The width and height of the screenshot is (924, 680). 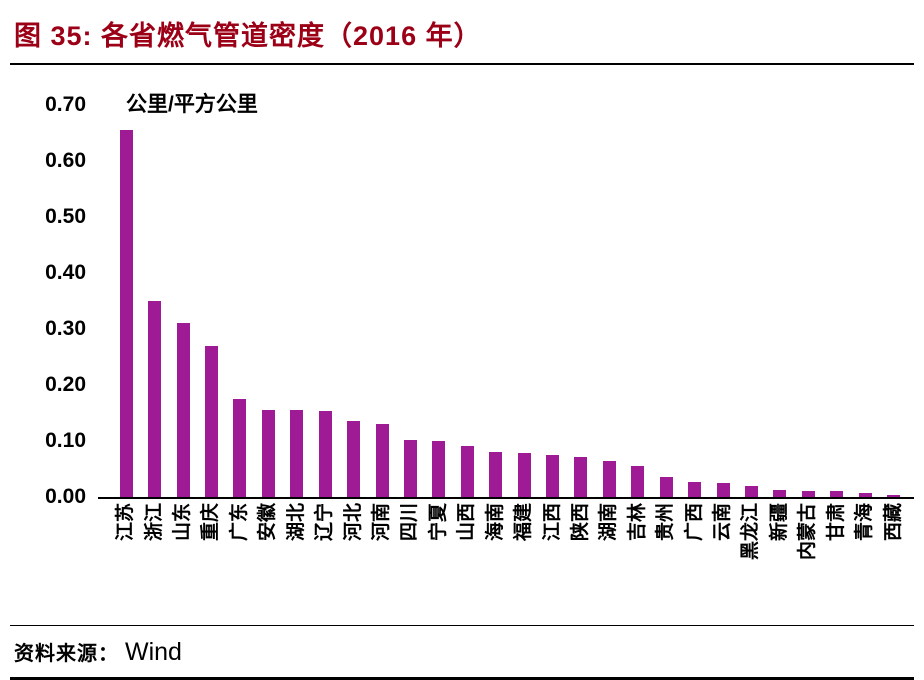 What do you see at coordinates (239, 522) in the screenshot?
I see `x-axis-label-text: 广东` at bounding box center [239, 522].